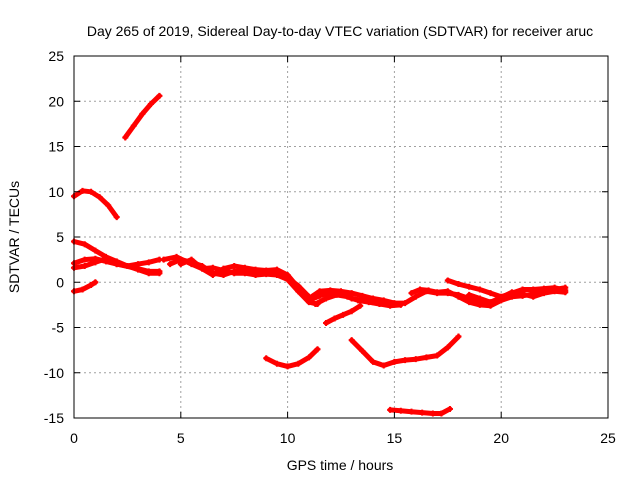  I want to click on y-tick-label: 15, so click(56, 147).